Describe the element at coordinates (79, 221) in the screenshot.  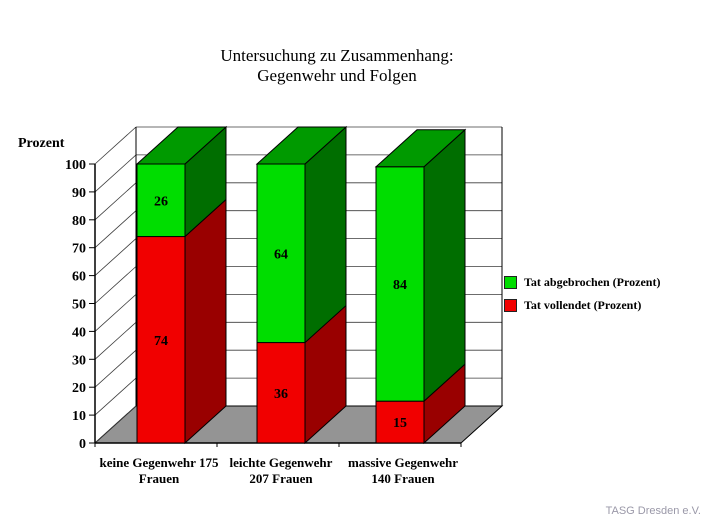
I see `y-tick-label: 80` at that location.